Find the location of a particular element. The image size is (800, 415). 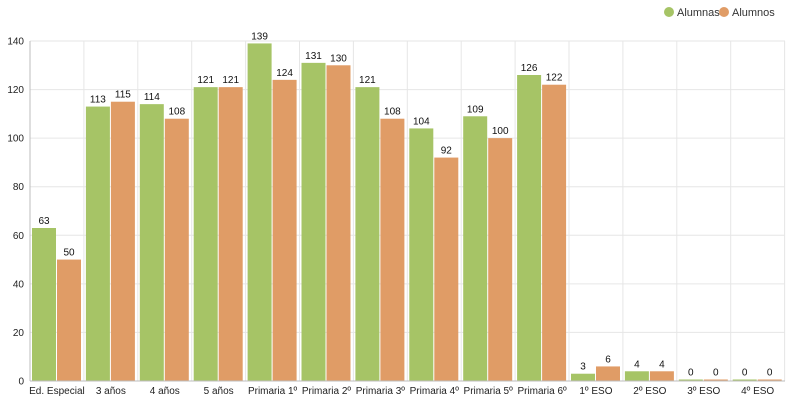

y-tick-label: 80 is located at coordinates (19, 187).